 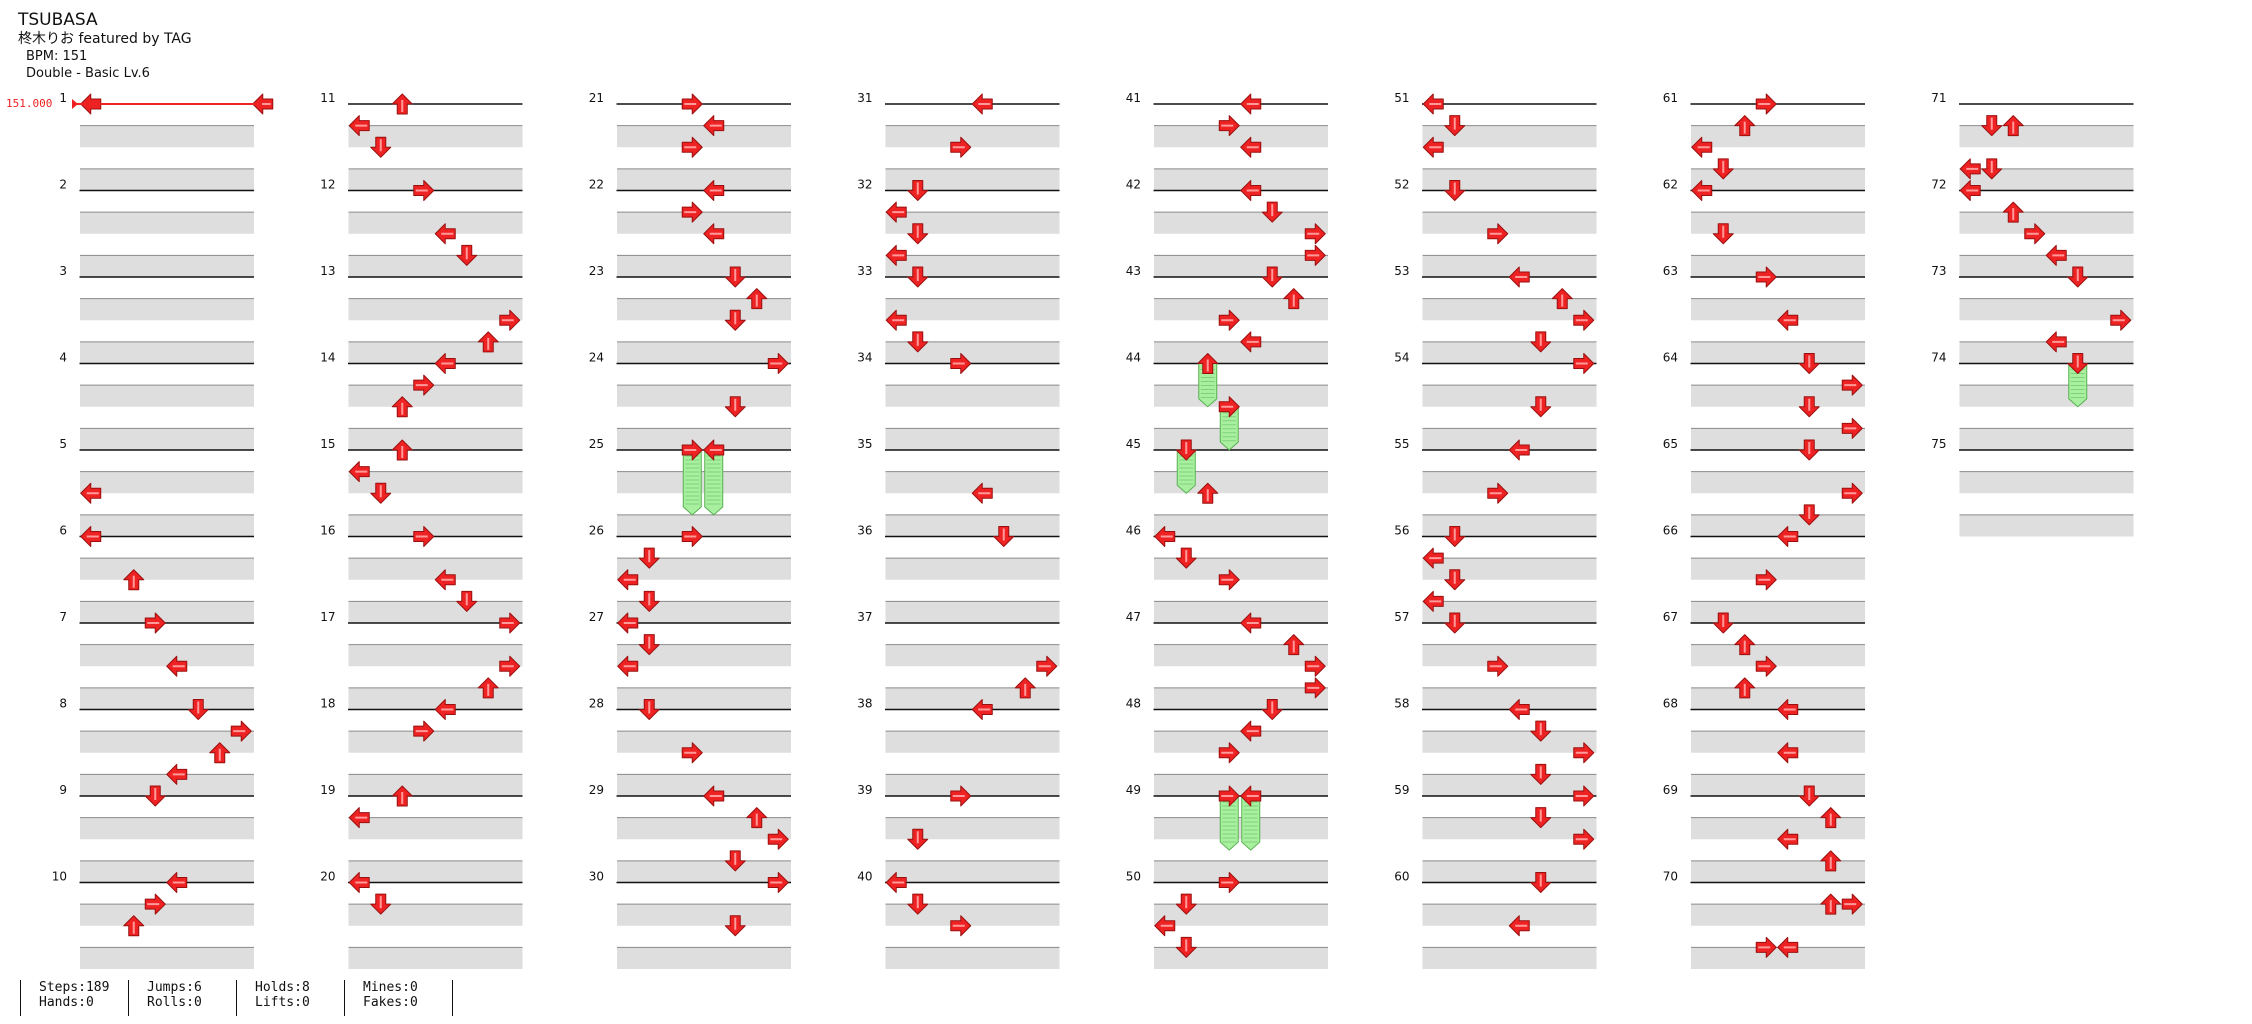 I want to click on measure-number: 24, so click(x=596, y=358).